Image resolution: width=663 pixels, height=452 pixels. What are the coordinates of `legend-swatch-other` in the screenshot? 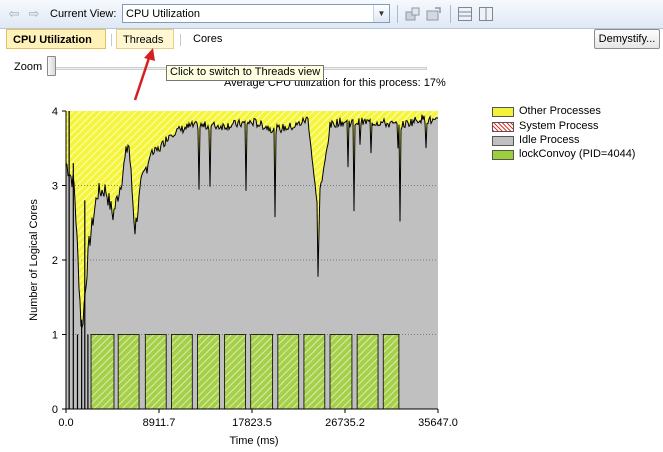 It's located at (503, 112).